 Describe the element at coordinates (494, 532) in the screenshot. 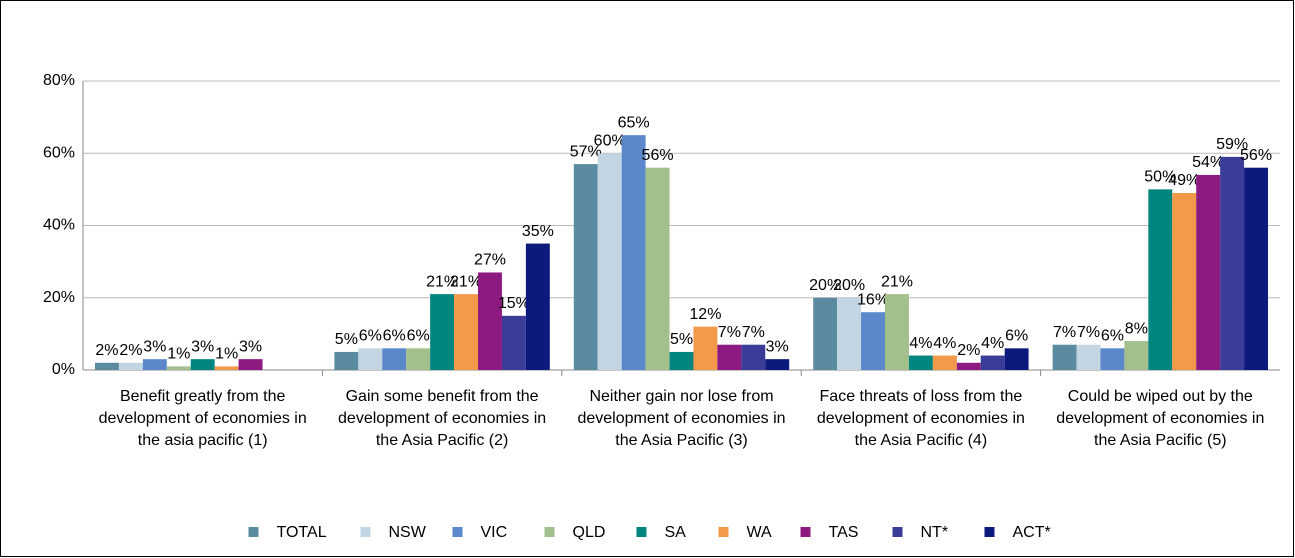

I see `legend-label: VIC` at that location.